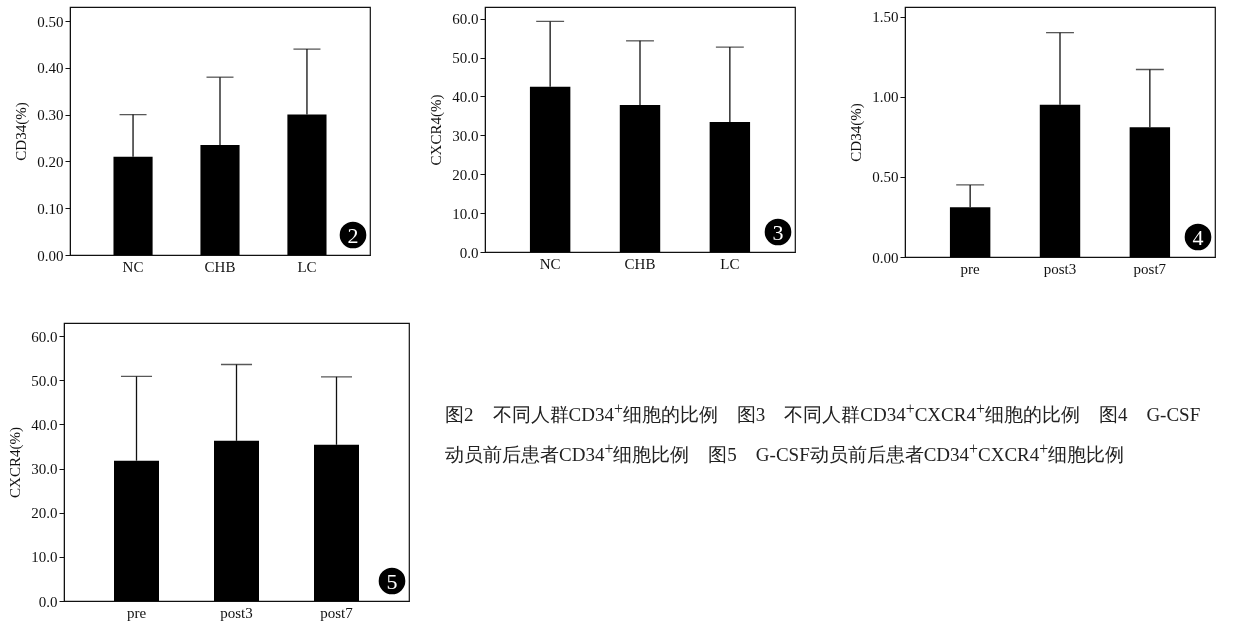 This screenshot has height=633, width=1240. Describe the element at coordinates (50, 115) in the screenshot. I see `y-tick-label: 0.30` at that location.